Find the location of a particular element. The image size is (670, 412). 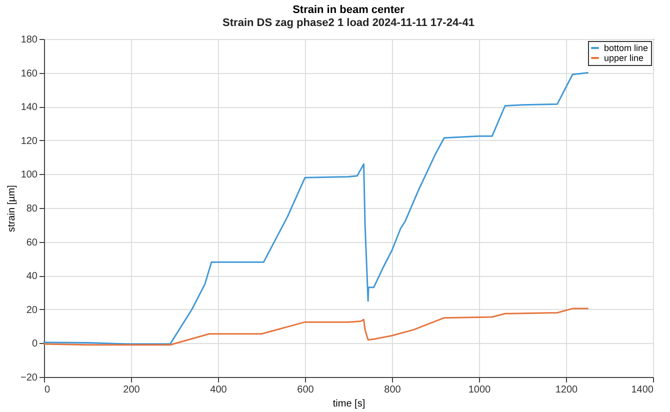

y-tick-label: 80 is located at coordinates (32, 209).